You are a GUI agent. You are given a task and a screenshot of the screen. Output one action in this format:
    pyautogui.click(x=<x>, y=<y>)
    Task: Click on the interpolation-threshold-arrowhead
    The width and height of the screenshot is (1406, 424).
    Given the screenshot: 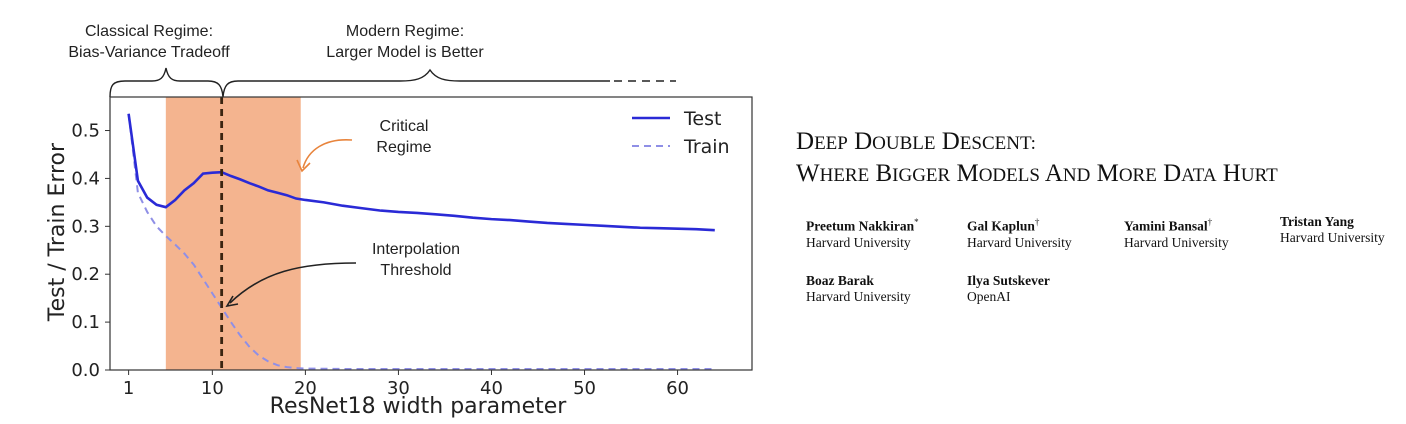 What is the action you would take?
    pyautogui.click(x=232, y=301)
    